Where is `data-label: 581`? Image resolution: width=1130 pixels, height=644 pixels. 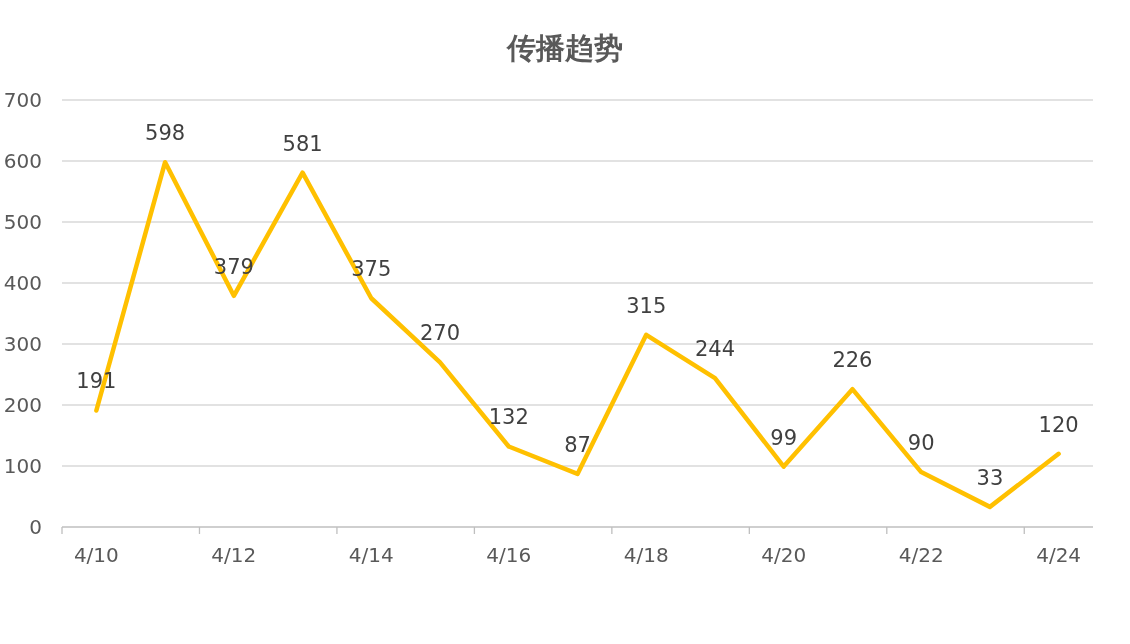
data-label: 581 is located at coordinates (302, 143).